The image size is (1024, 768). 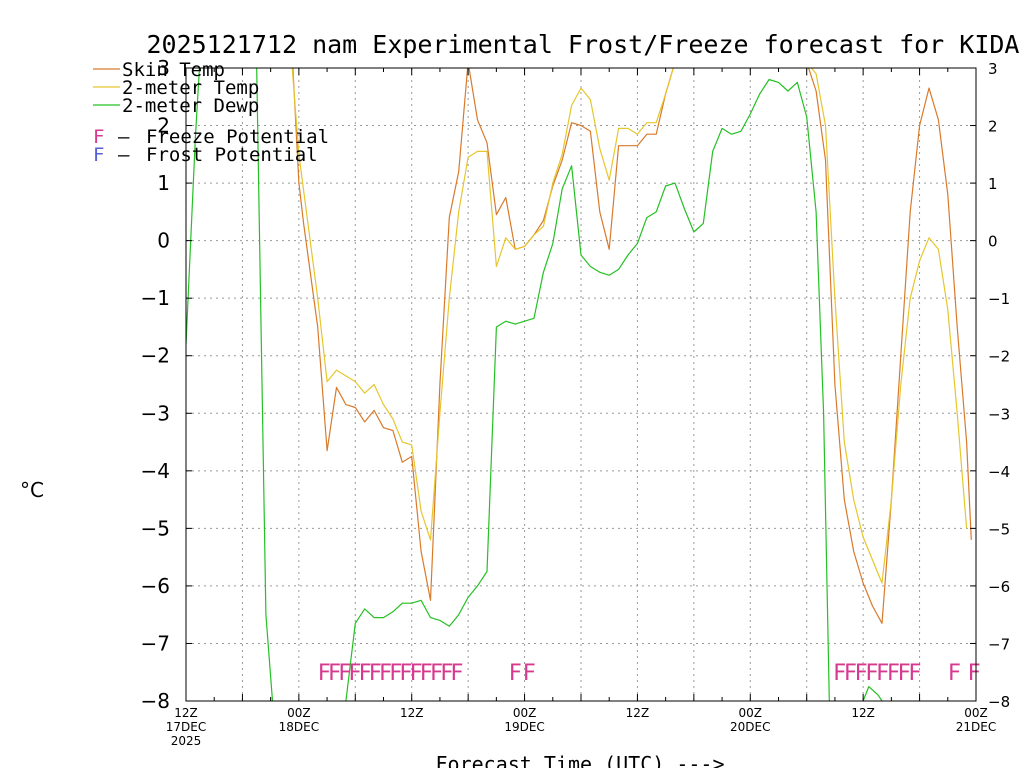 What do you see at coordinates (299, 727) in the screenshot?
I see `x-tick-date-label: 18DEC` at bounding box center [299, 727].